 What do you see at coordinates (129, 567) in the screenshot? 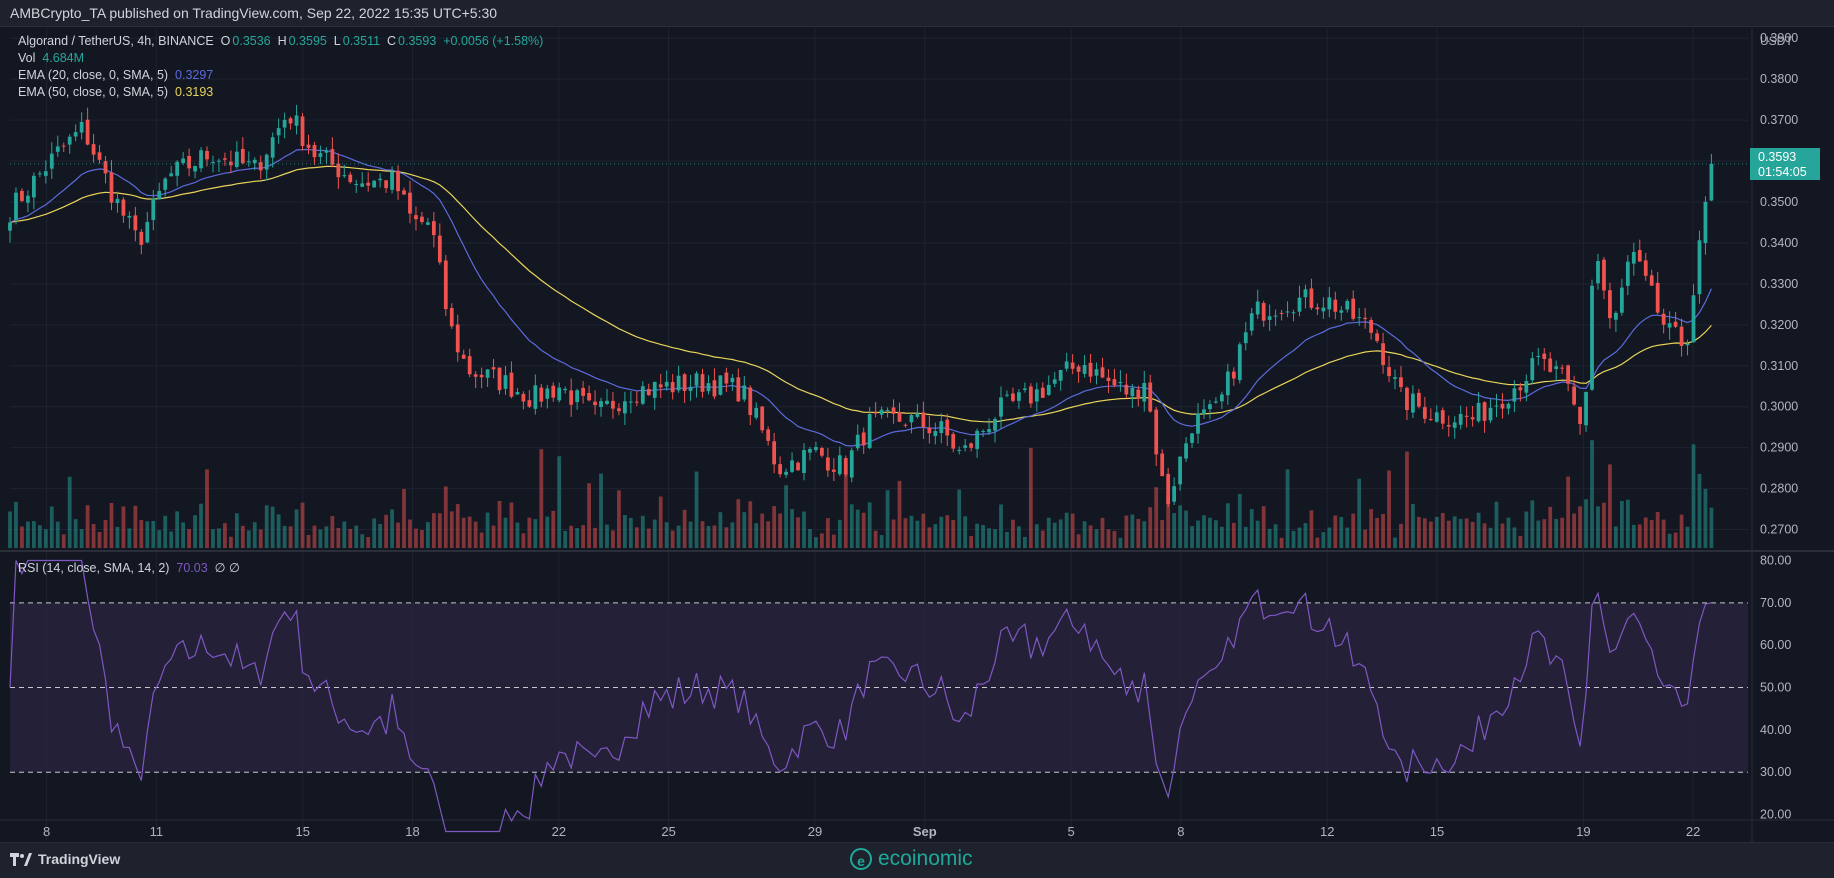
I see `rsi-legend: RSI (14, close, SMA, 14, 2) 70.03 ∅ ∅` at bounding box center [129, 567].